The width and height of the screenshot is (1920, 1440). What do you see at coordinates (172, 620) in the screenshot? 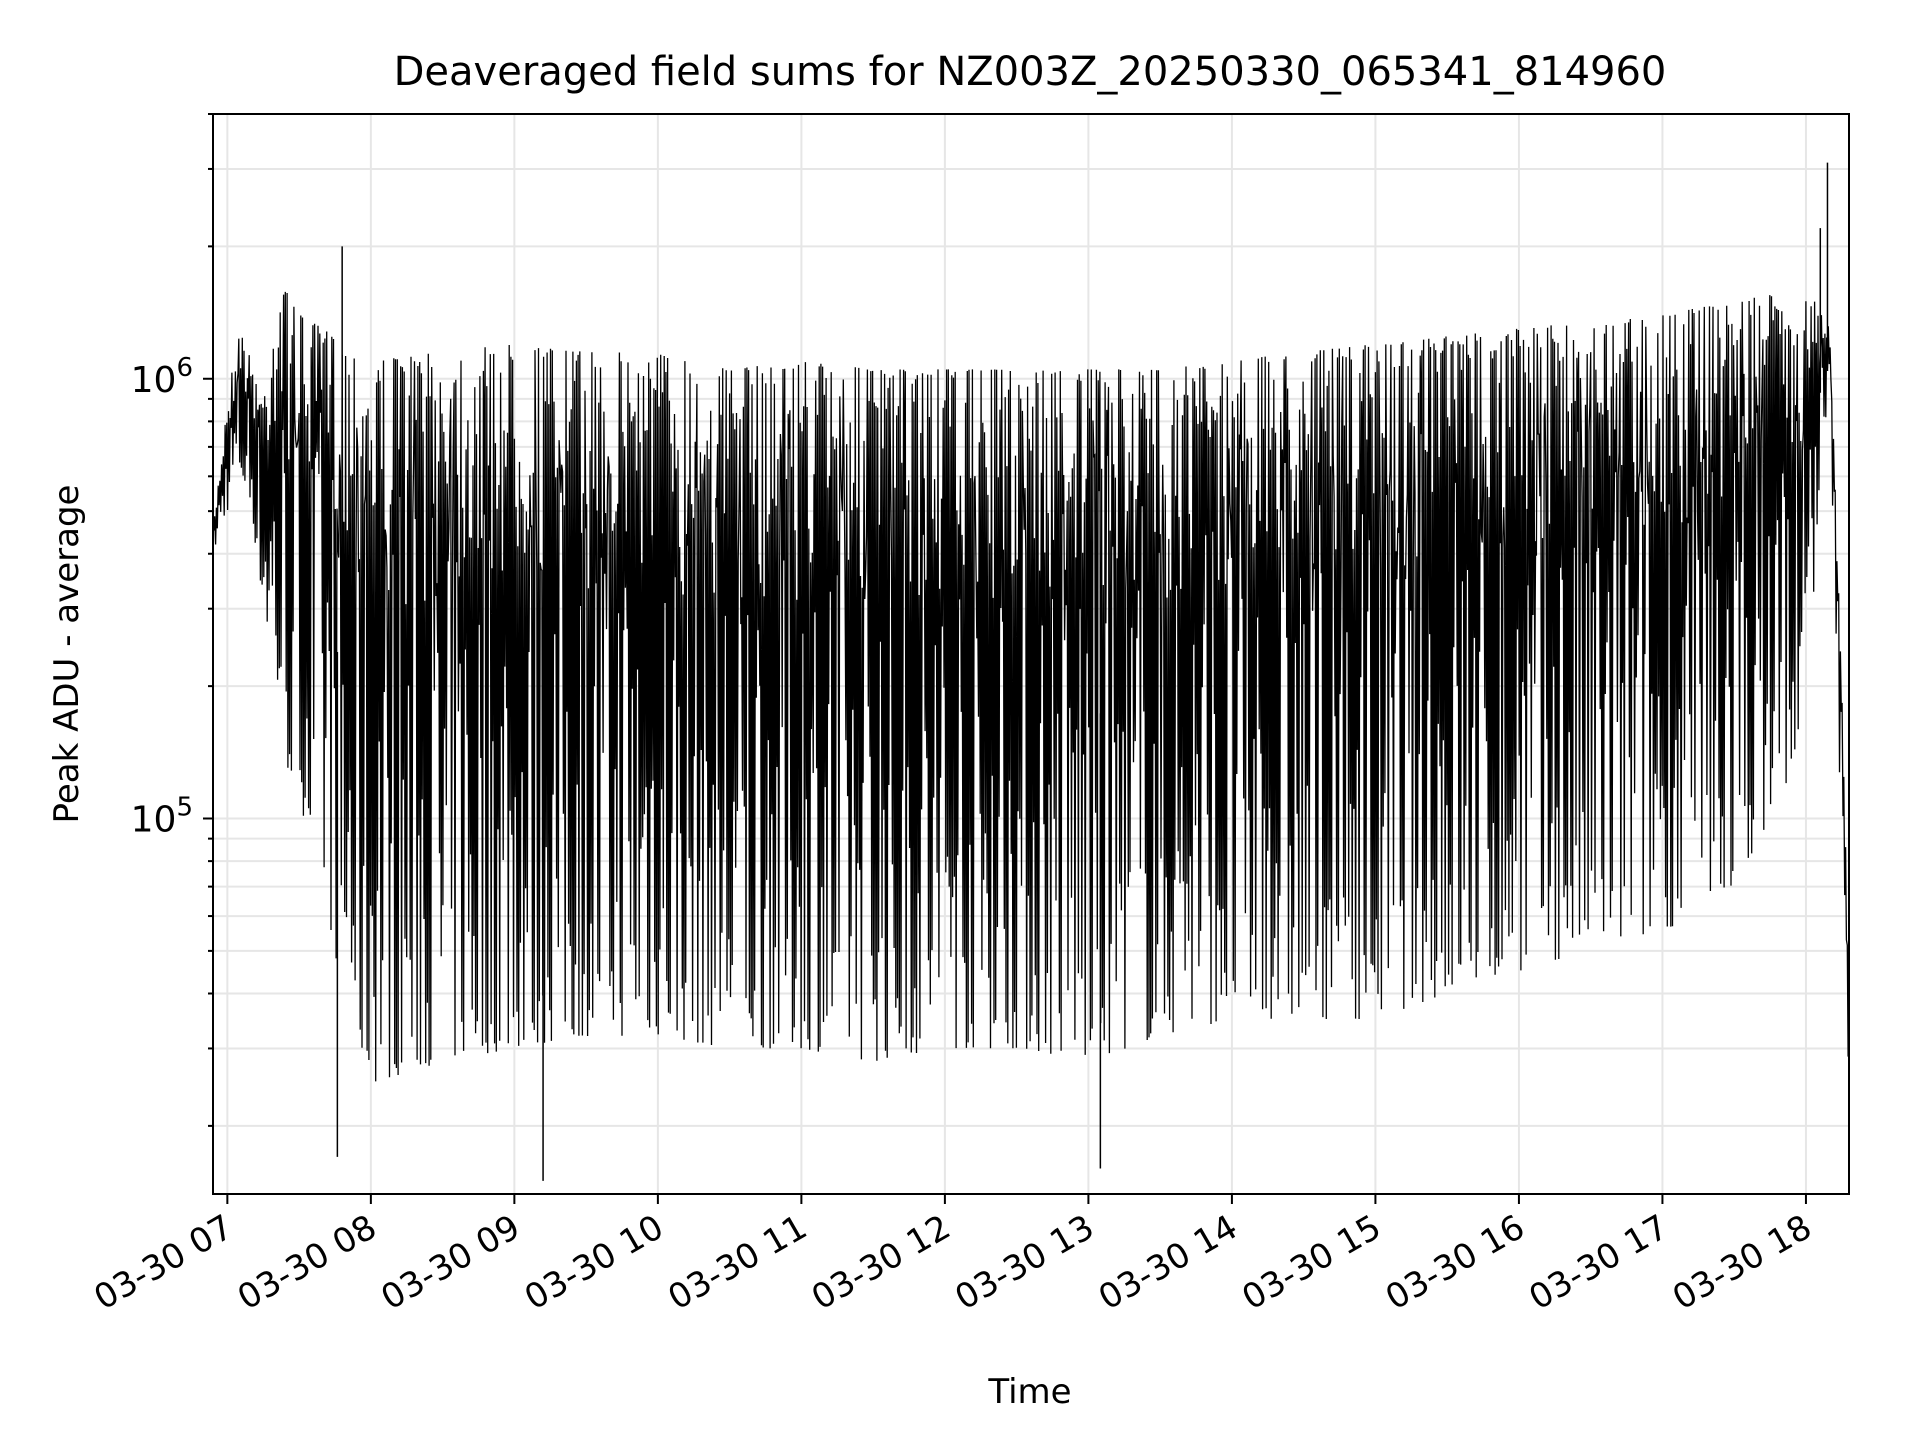
I see `y-axis-ticks: 10⁵ 10⁶` at bounding box center [172, 620].